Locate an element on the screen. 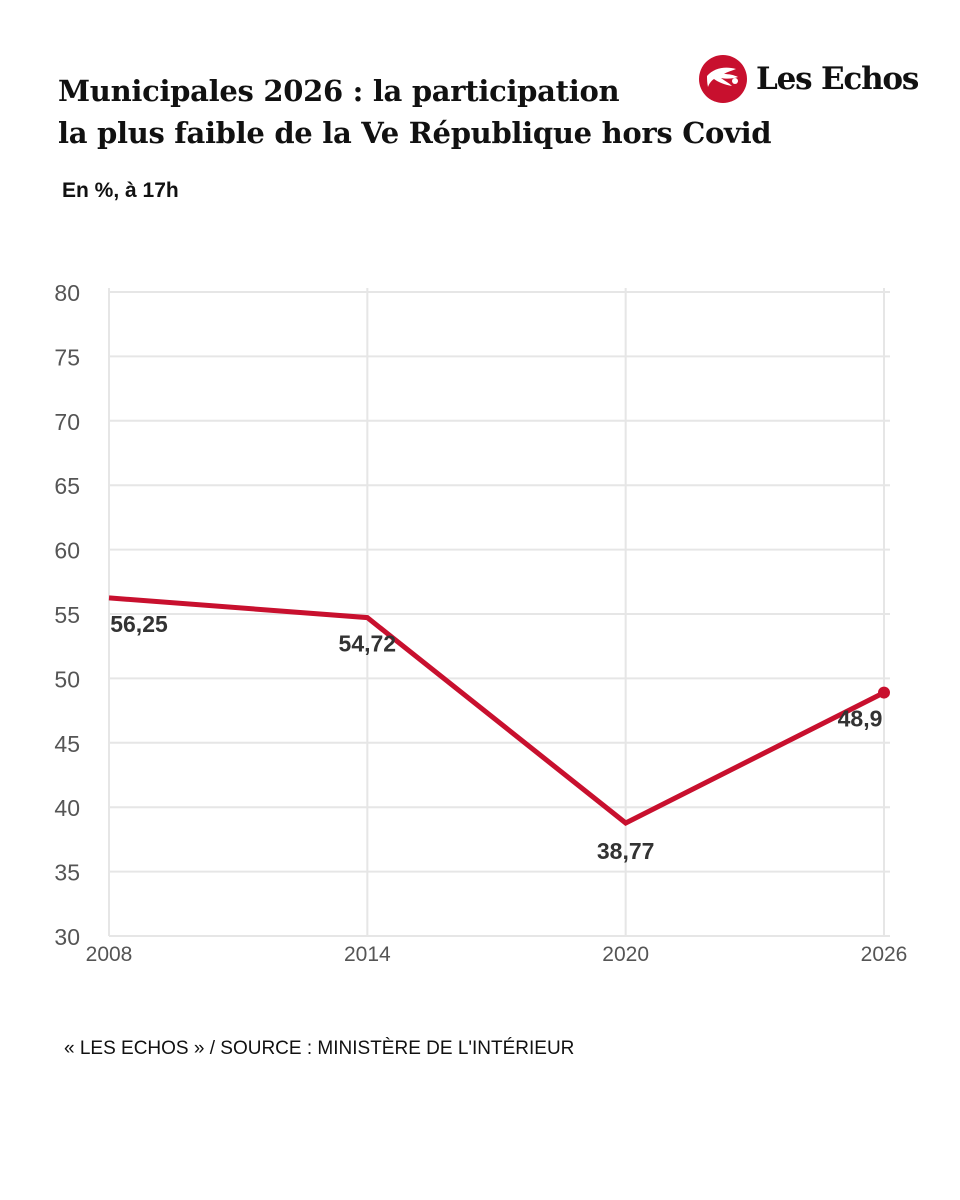  y-tick-label: 35 is located at coordinates (67, 873).